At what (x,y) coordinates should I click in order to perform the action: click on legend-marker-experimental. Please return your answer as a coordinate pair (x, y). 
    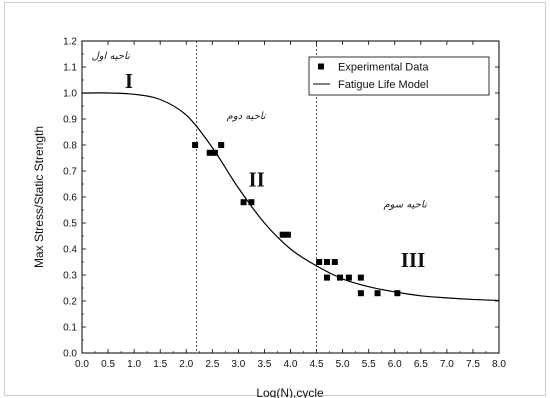
    Looking at the image, I should click on (321, 66).